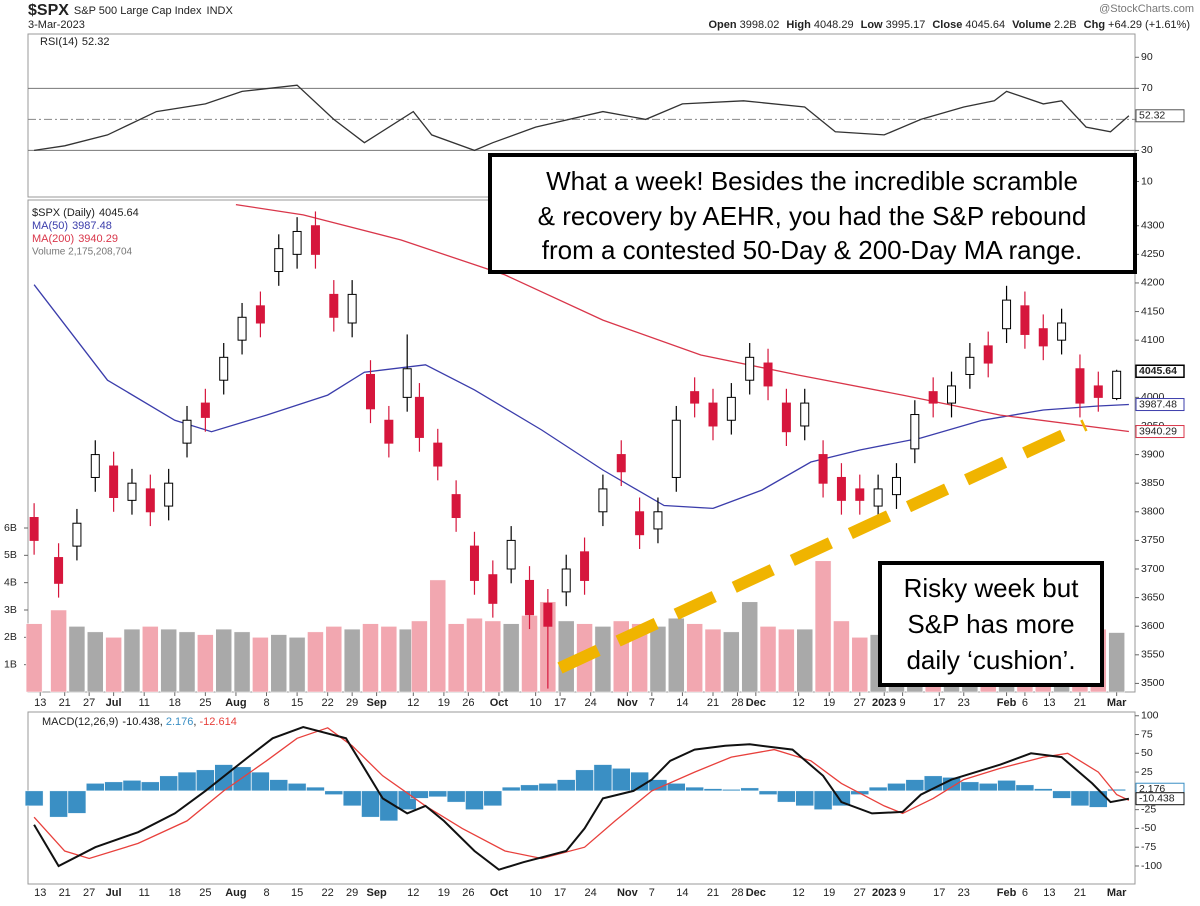 Image resolution: width=1200 pixels, height=906 pixels. What do you see at coordinates (884, 703) in the screenshot?
I see `x-tick-label: 2023` at bounding box center [884, 703].